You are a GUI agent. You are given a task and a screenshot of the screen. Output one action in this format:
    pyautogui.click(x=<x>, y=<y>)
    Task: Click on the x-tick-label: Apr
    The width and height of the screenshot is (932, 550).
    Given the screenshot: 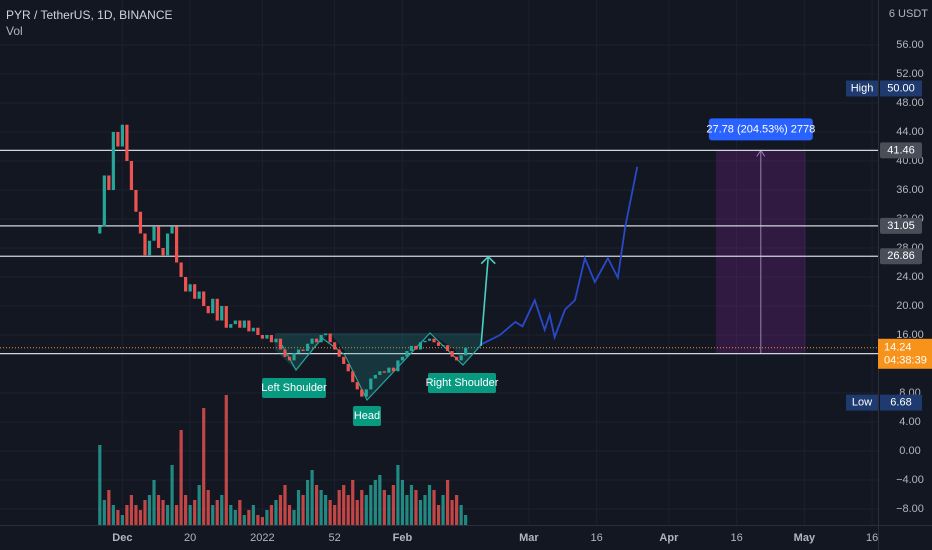 What is the action you would take?
    pyautogui.click(x=669, y=538)
    